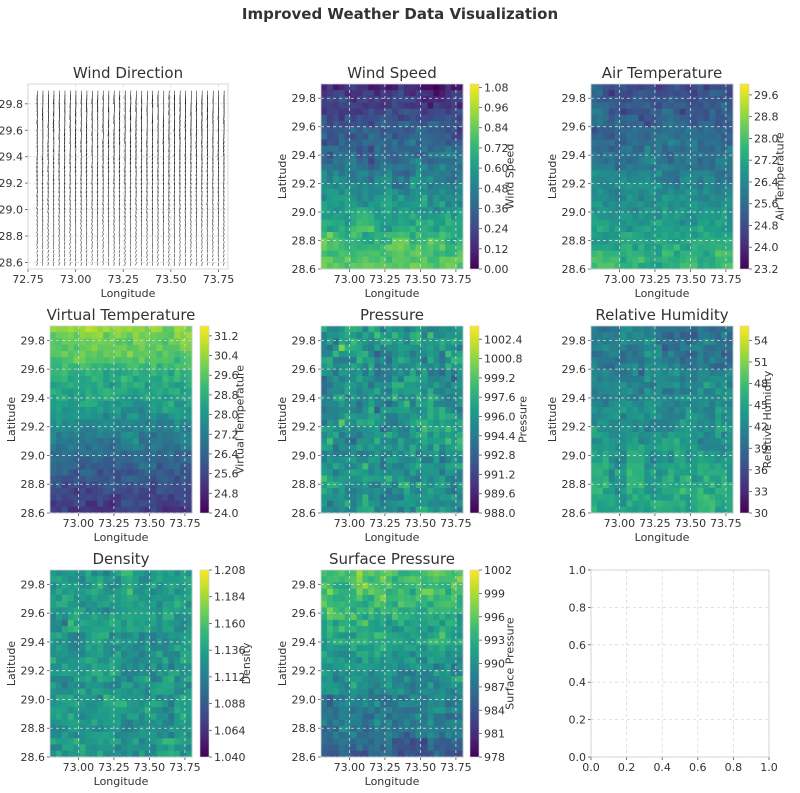  I want to click on figure-title: Improved Weather Data Visualization, so click(400, 14).